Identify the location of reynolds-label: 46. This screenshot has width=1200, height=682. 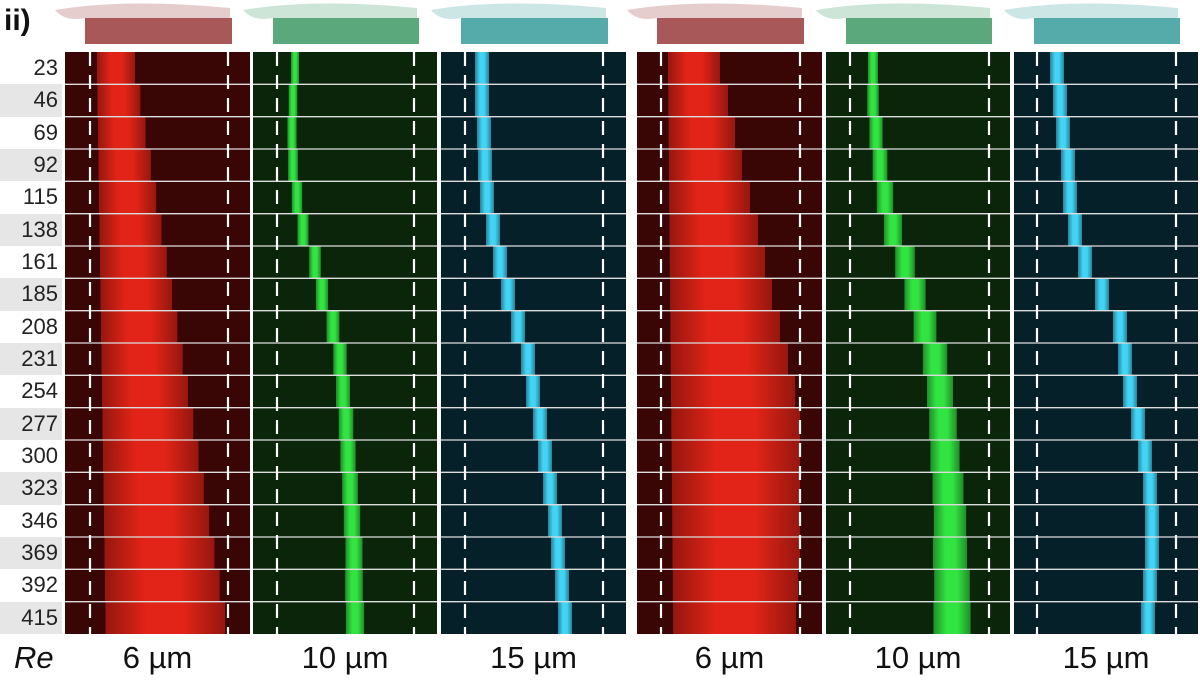
(31, 100).